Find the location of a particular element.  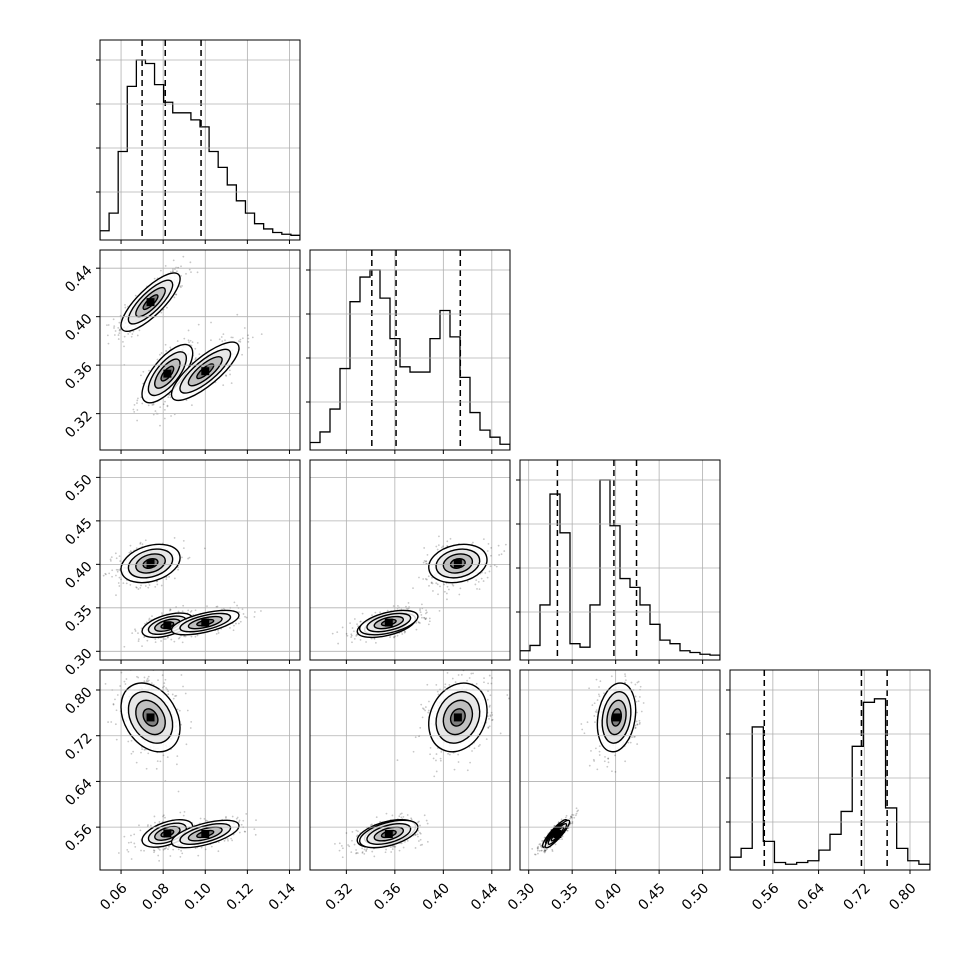

scatter-panel-1-0: 0.32 0.36 0.40 0.44 is located at coordinates (181, 351).